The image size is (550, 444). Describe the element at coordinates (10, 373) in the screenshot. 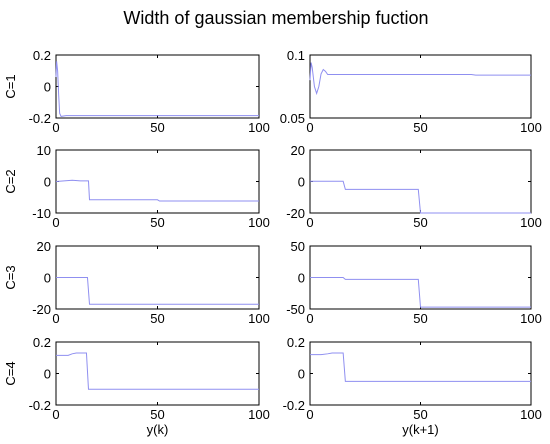

I see `y-axis-label: C=4` at that location.